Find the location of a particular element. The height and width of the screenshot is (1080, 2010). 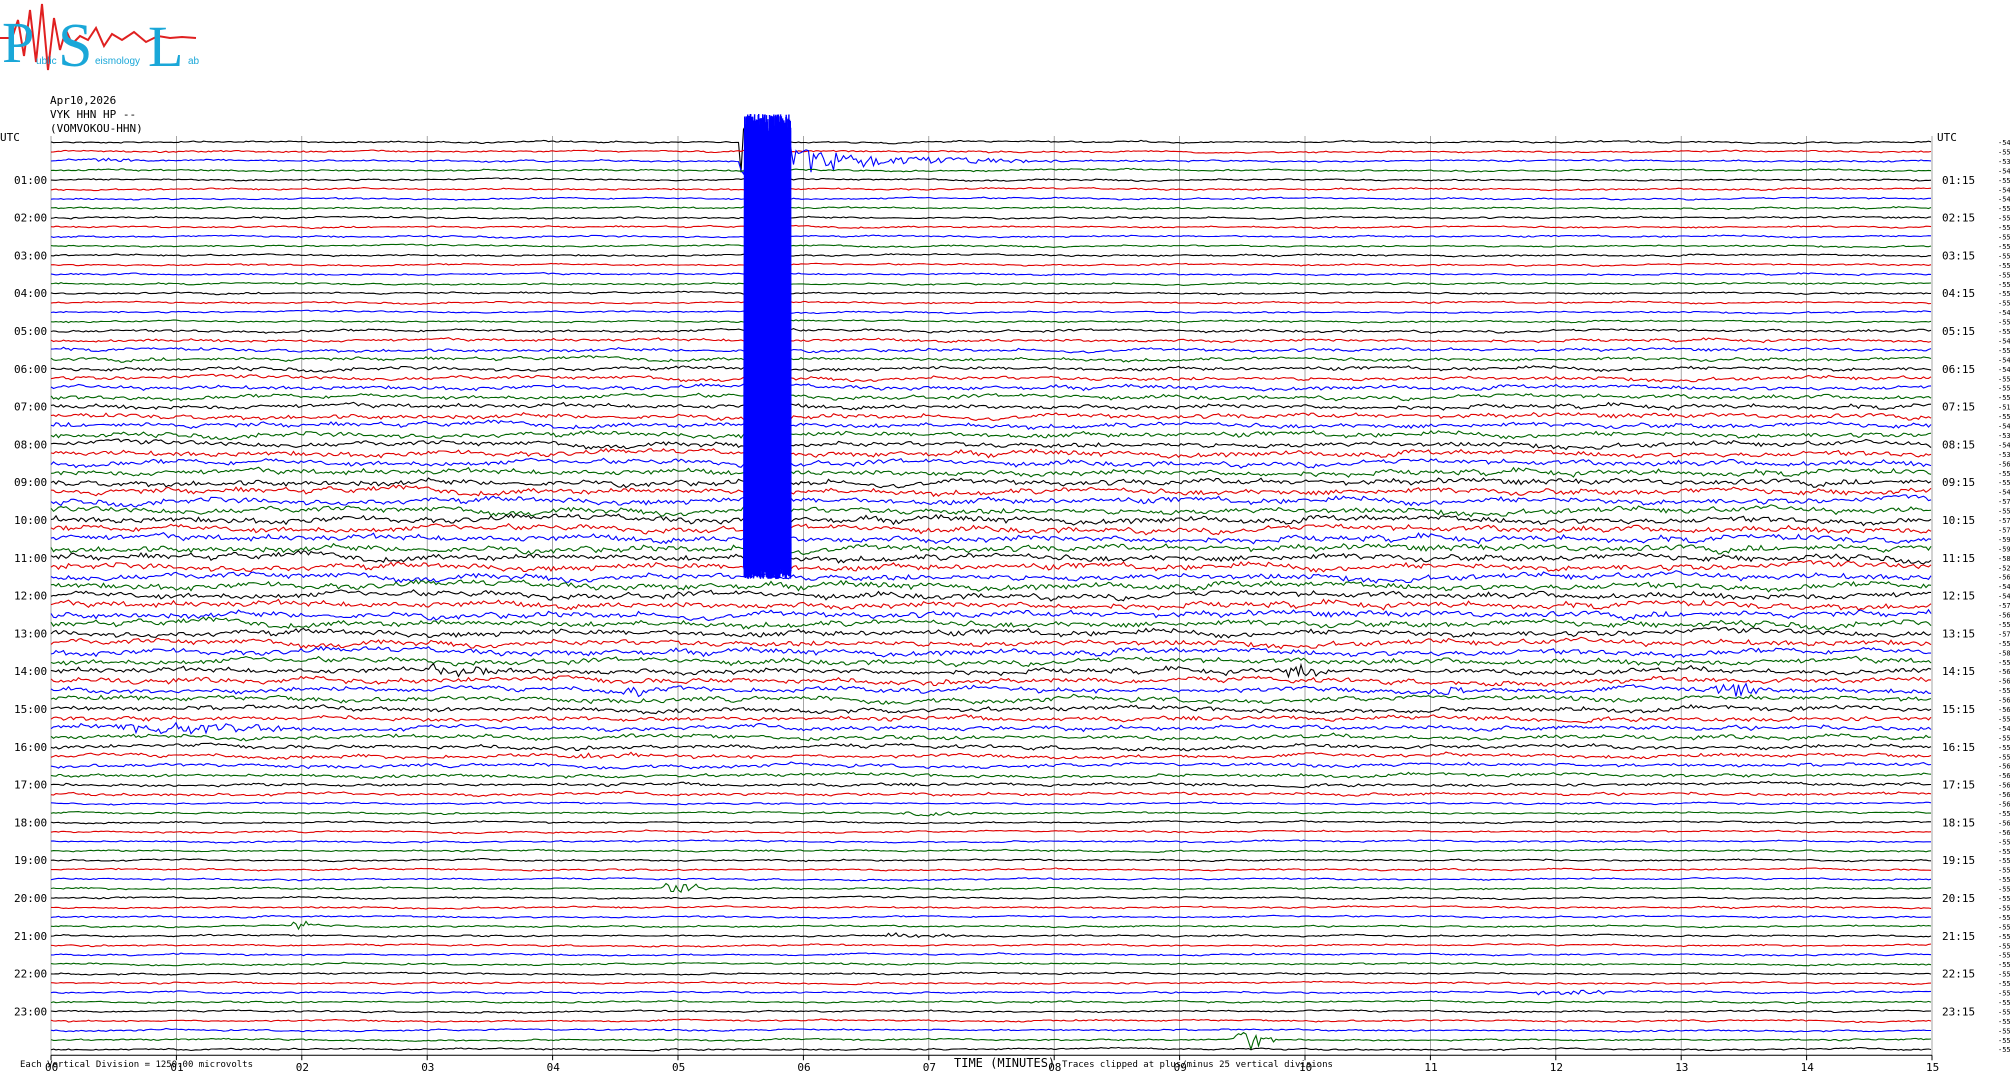

trace-offset-label: -5616 is located at coordinates (2004, 805).